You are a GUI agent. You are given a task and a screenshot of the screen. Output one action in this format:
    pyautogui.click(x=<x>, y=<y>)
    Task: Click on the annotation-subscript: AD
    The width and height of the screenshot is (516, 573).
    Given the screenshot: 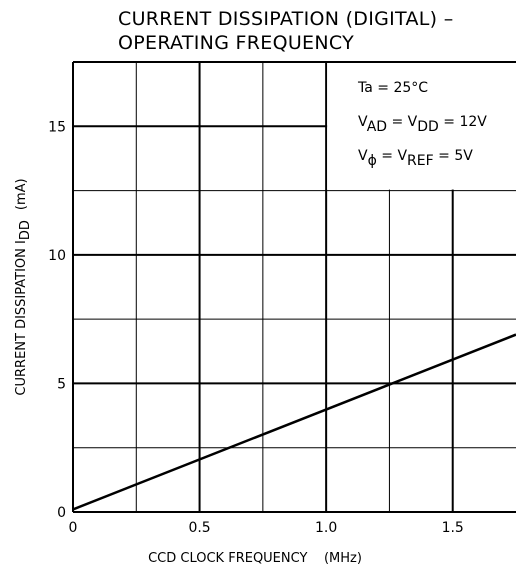 What is the action you would take?
    pyautogui.click(x=377, y=127)
    